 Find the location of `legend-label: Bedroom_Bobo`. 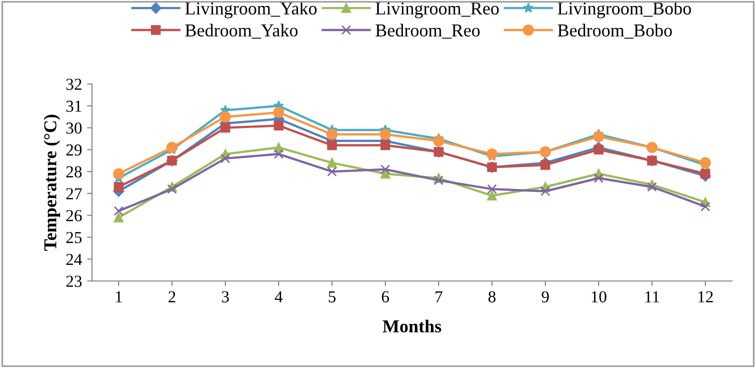

legend-label: Bedroom_Bobo is located at coordinates (615, 31).